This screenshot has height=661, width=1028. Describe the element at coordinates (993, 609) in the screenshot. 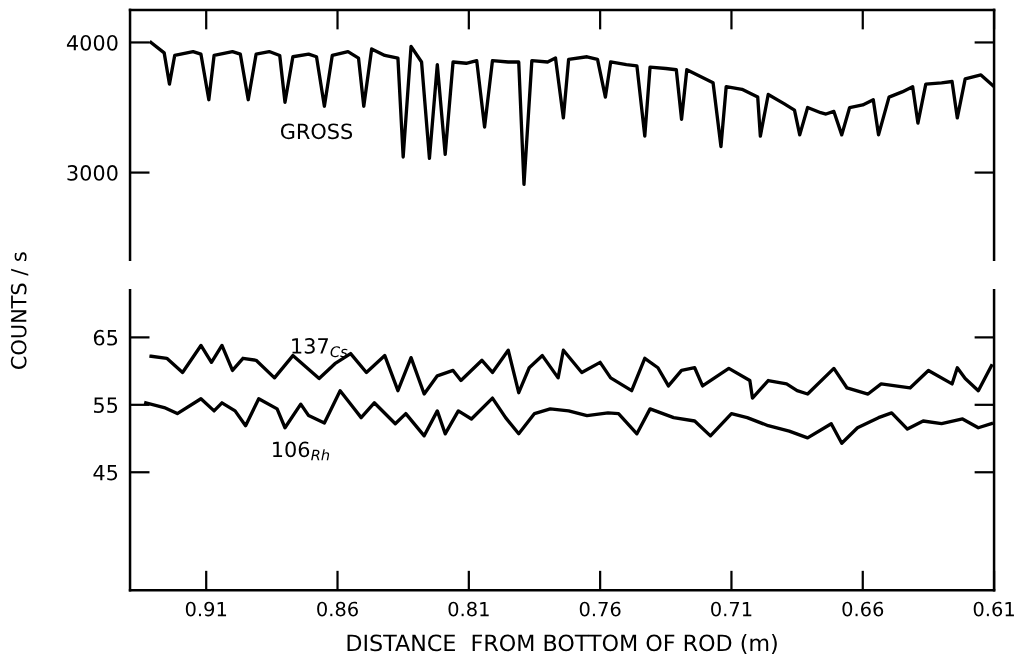

I see `x-tick-label: 0.61` at that location.